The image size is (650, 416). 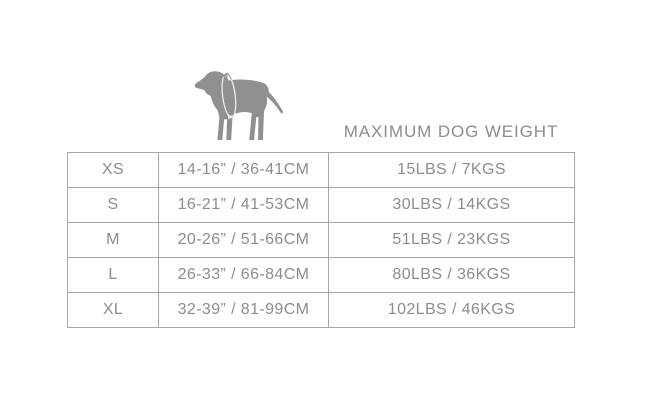 What do you see at coordinates (451, 205) in the screenshot?
I see `weight-cell: 30LBS / 14KGS` at bounding box center [451, 205].